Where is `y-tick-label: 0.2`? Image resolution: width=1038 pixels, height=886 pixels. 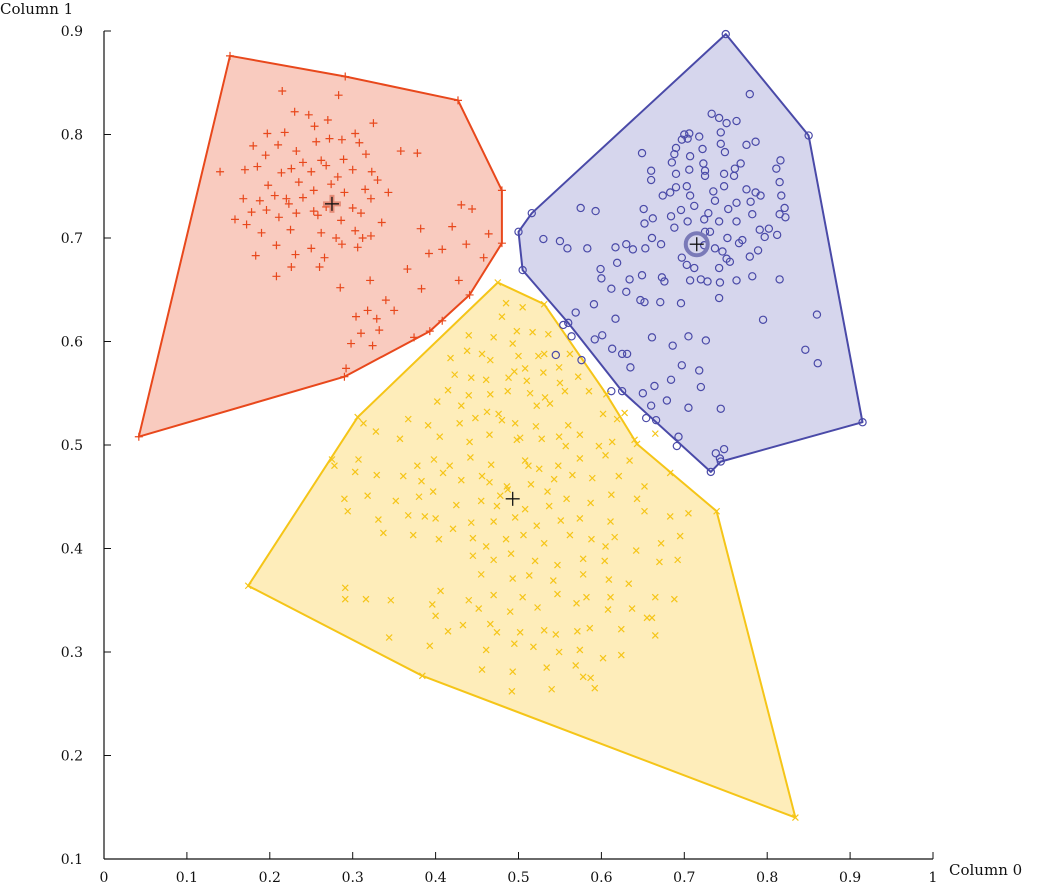
y-tick-label: 0.2 is located at coordinates (72, 757).